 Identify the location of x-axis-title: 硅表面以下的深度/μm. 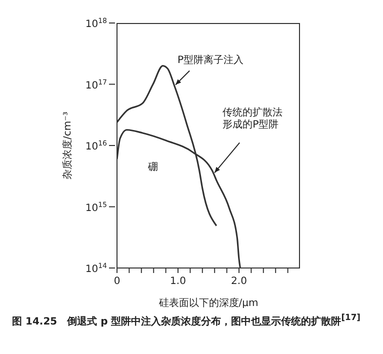
(208, 303).